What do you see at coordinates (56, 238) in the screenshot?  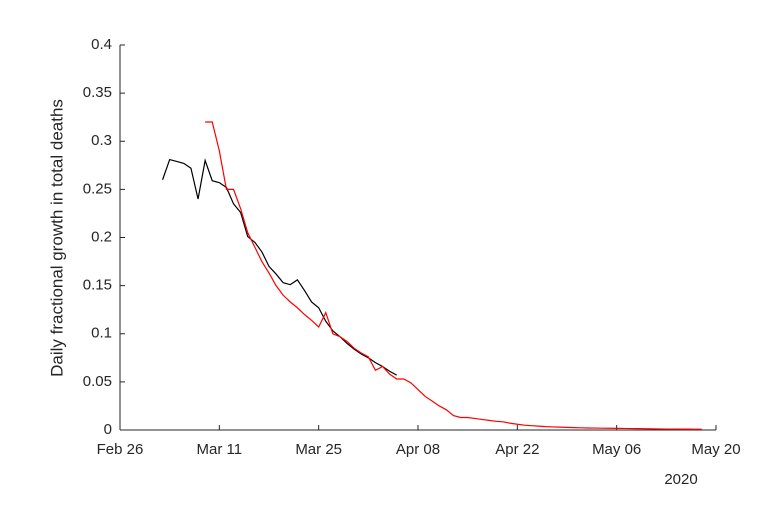 I see `y-axis-label: Daily fractional growth in total deaths` at bounding box center [56, 238].